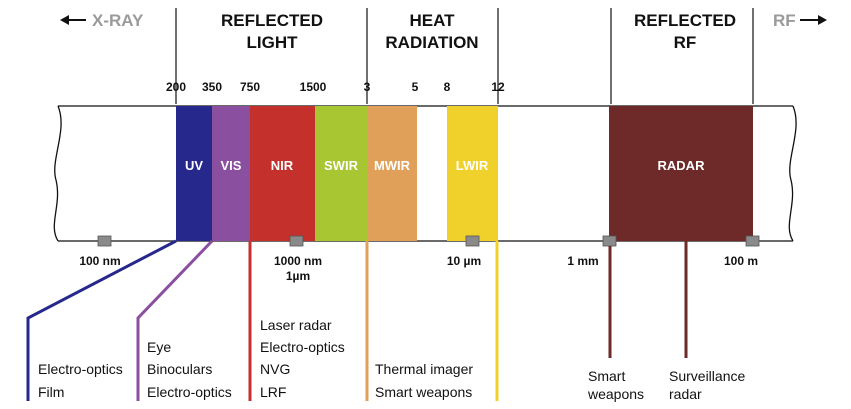  I want to click on app-radar-smart-2: weapons, so click(615, 394).